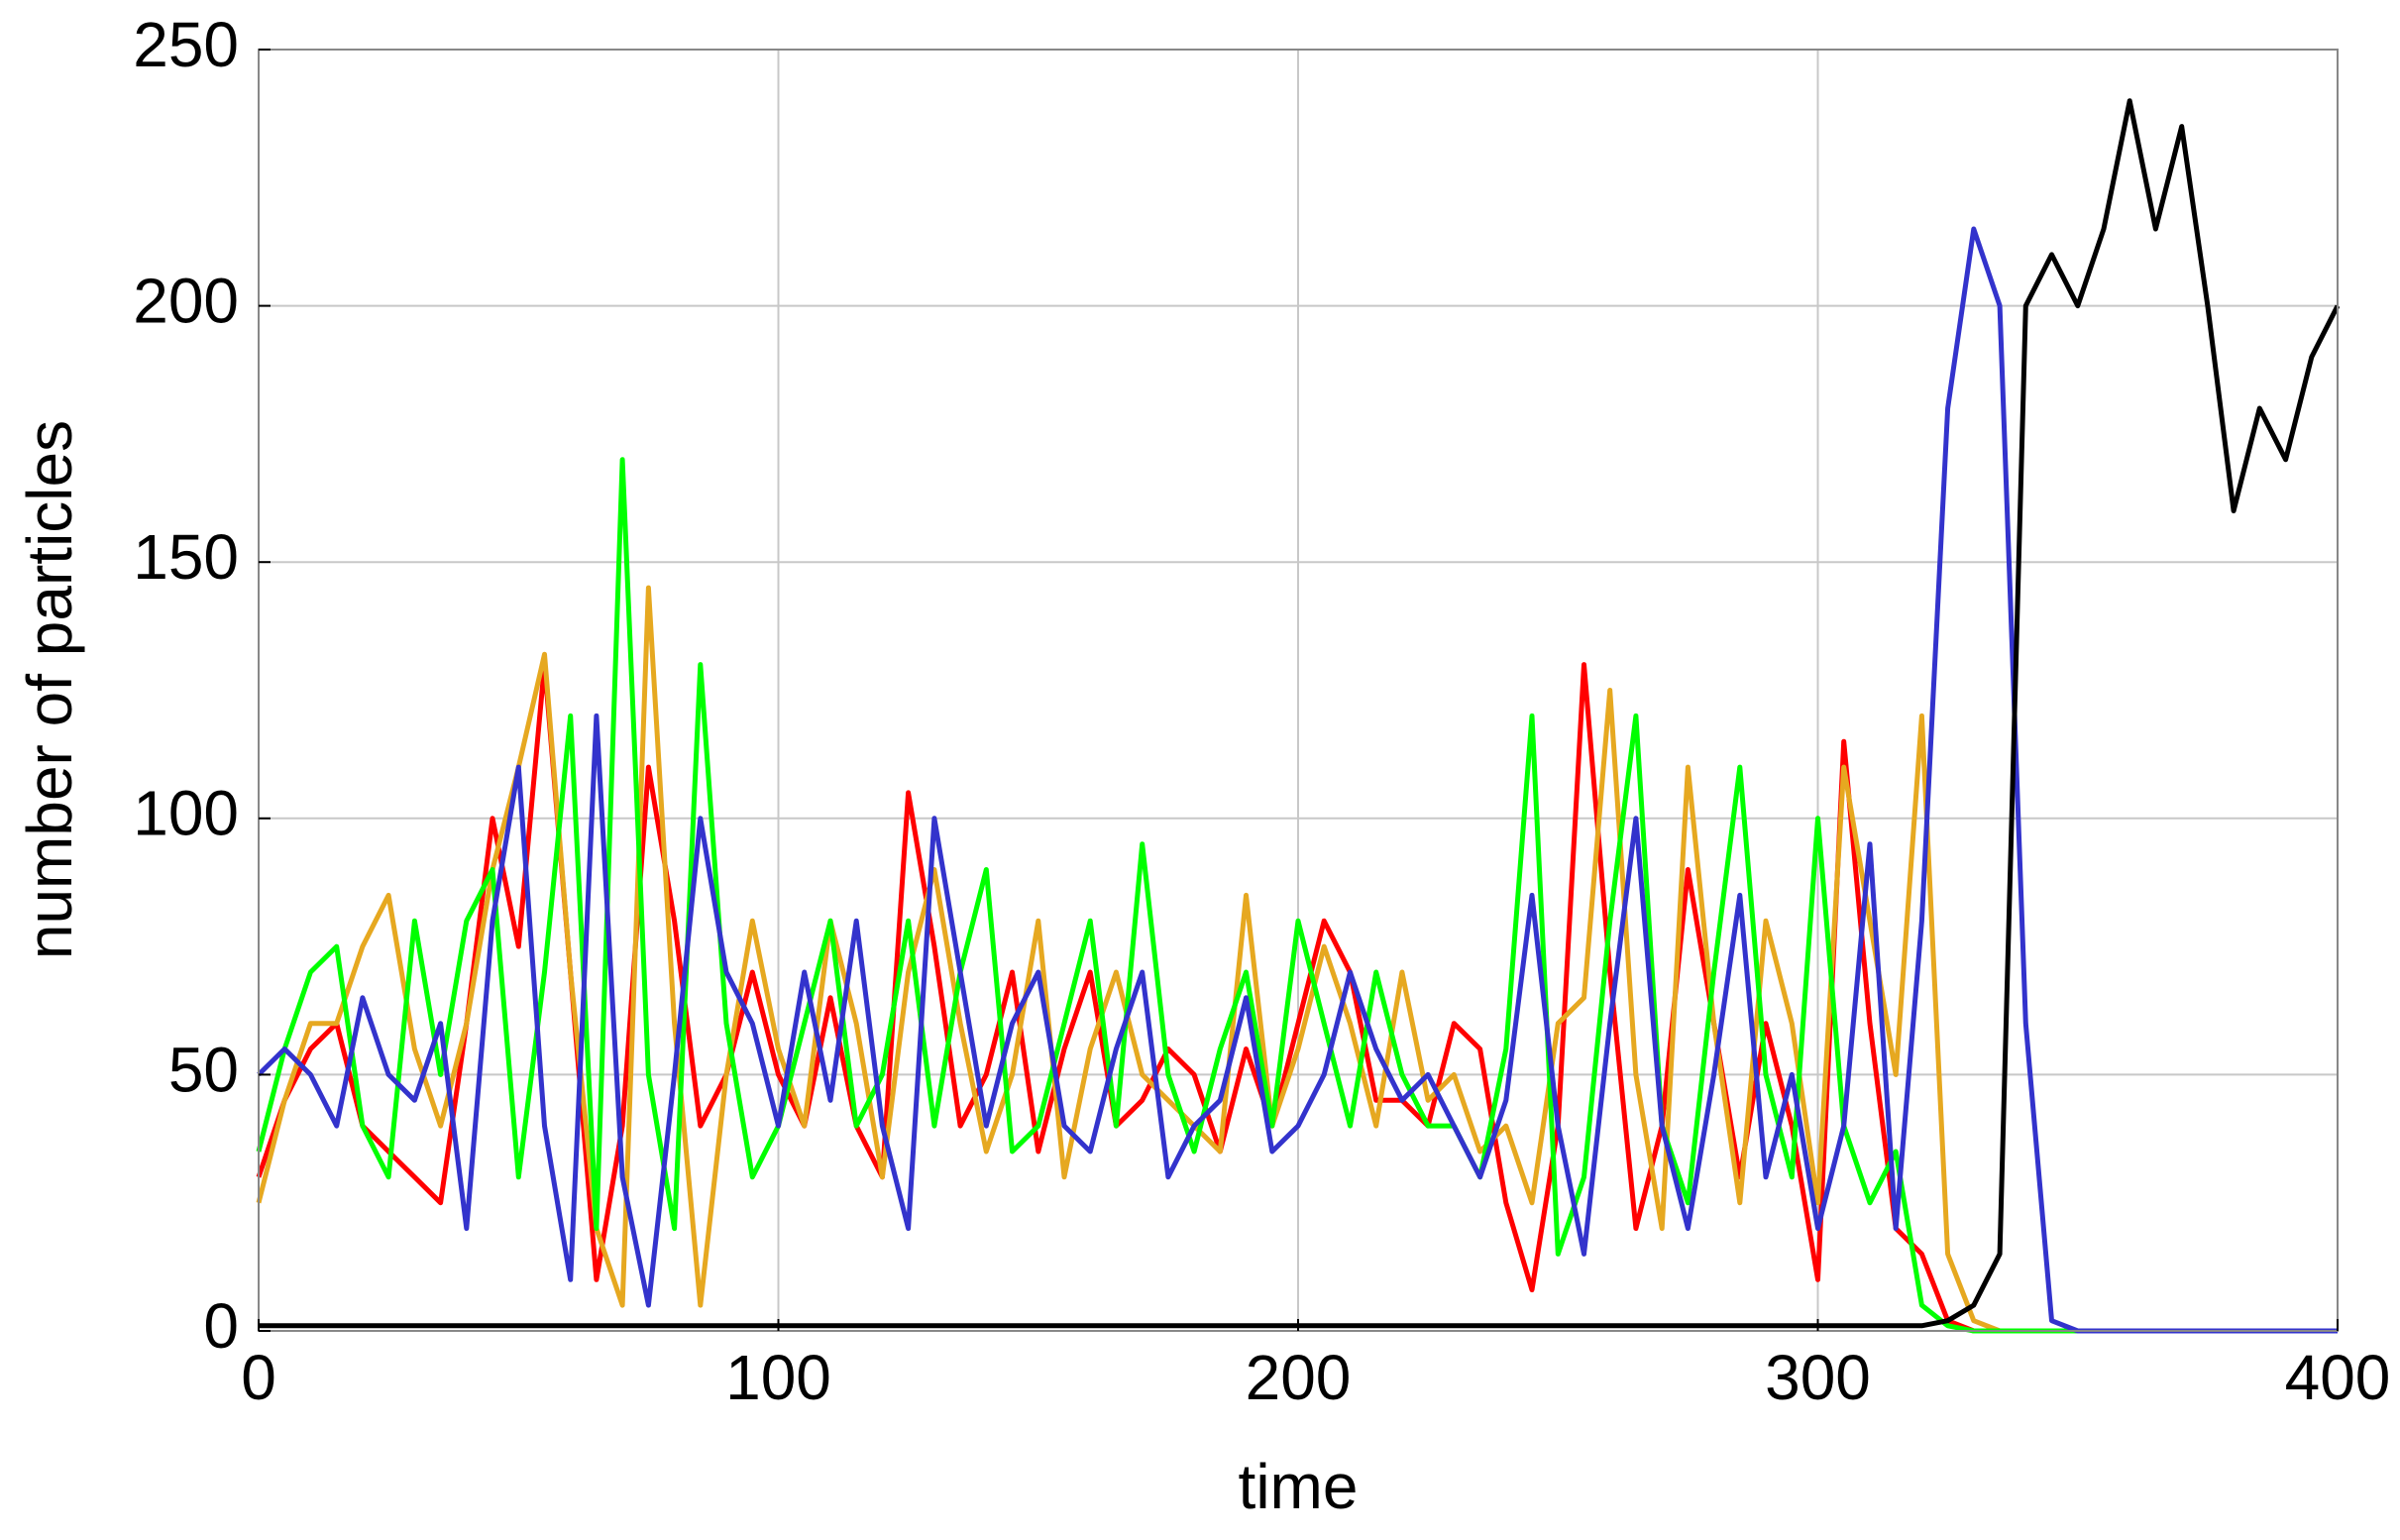  What do you see at coordinates (186, 301) in the screenshot?
I see `y-tick-label: 200` at bounding box center [186, 301].